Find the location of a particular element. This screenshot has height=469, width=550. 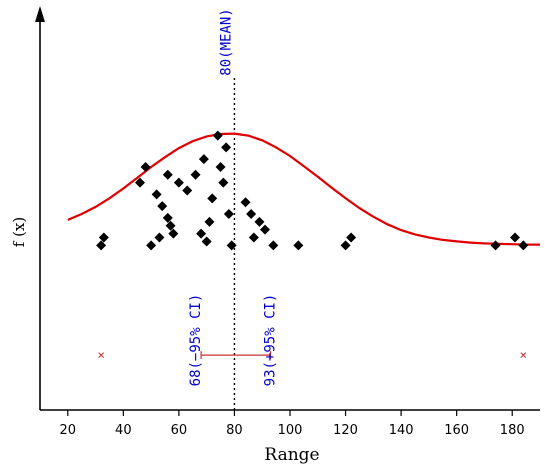

x-tick-label: 100 is located at coordinates (290, 430).